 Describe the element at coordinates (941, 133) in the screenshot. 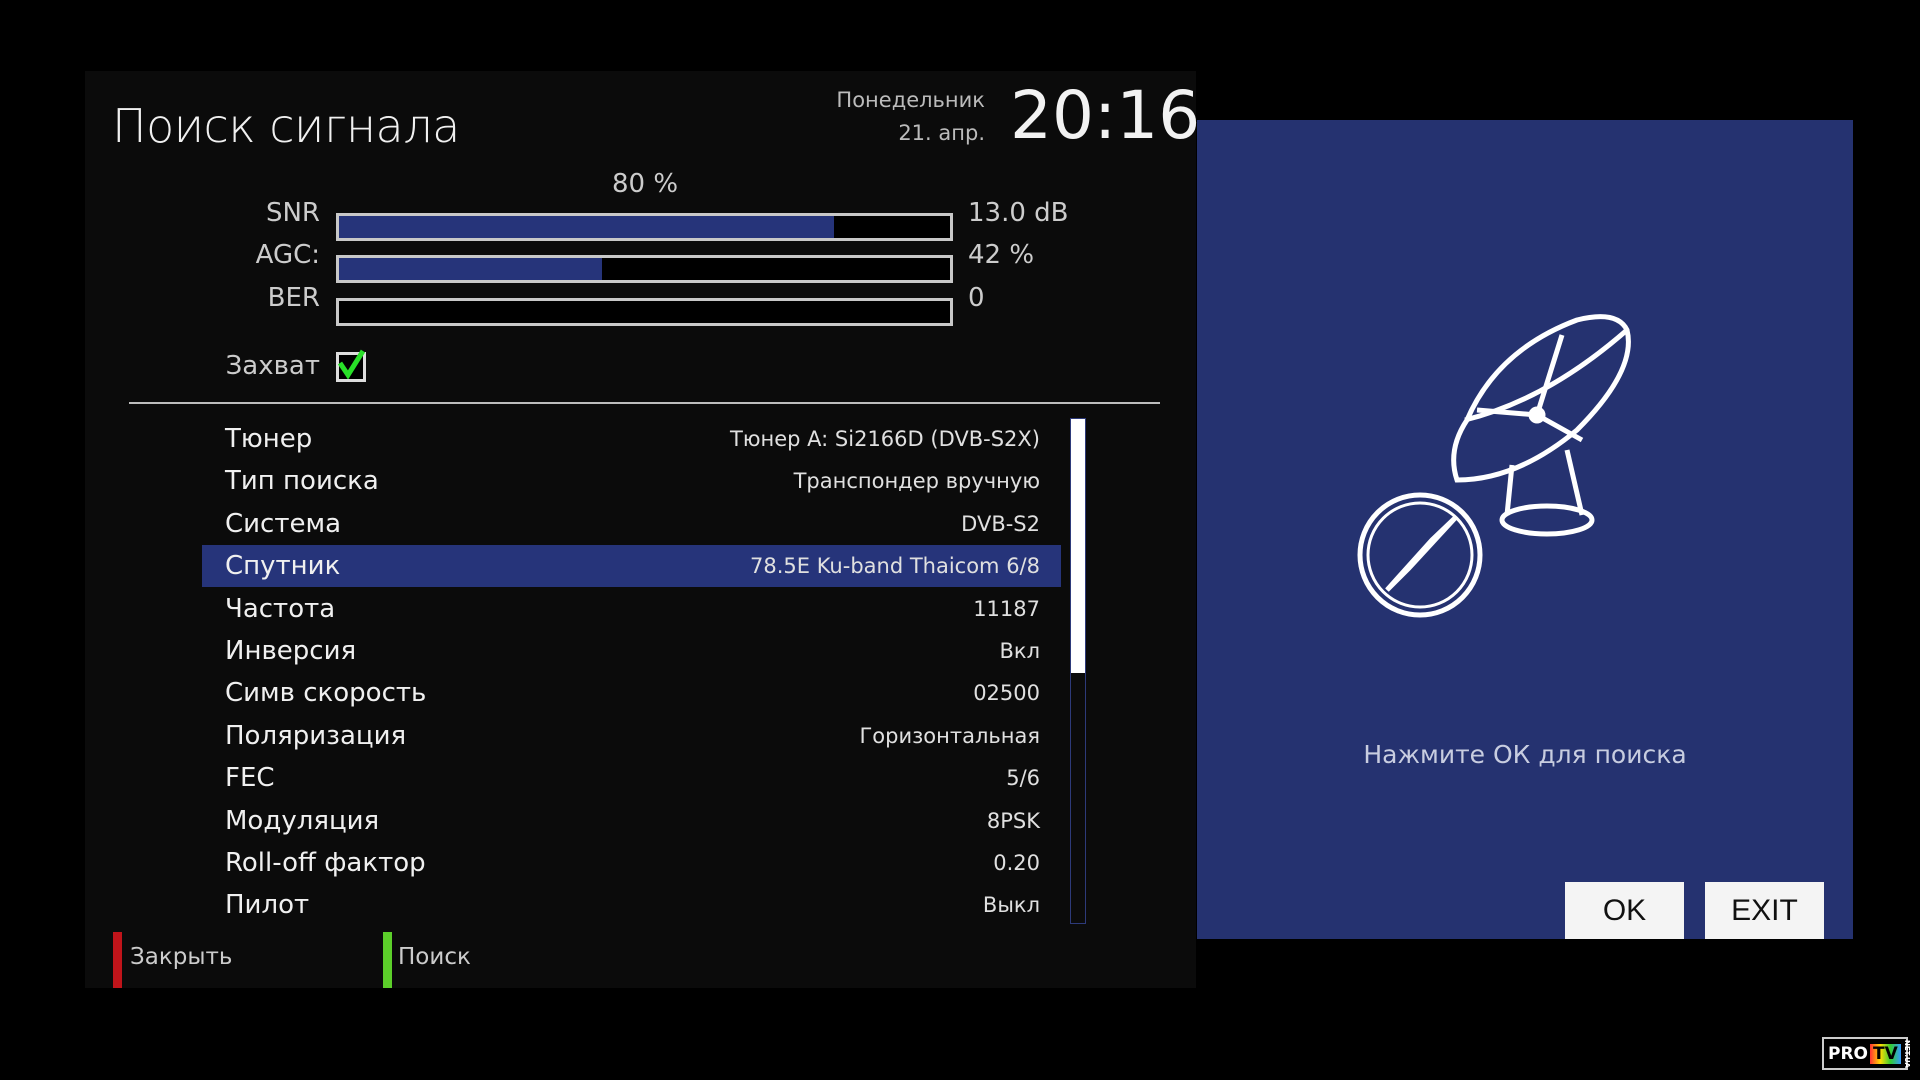

I see `date: 21. апр.` at that location.